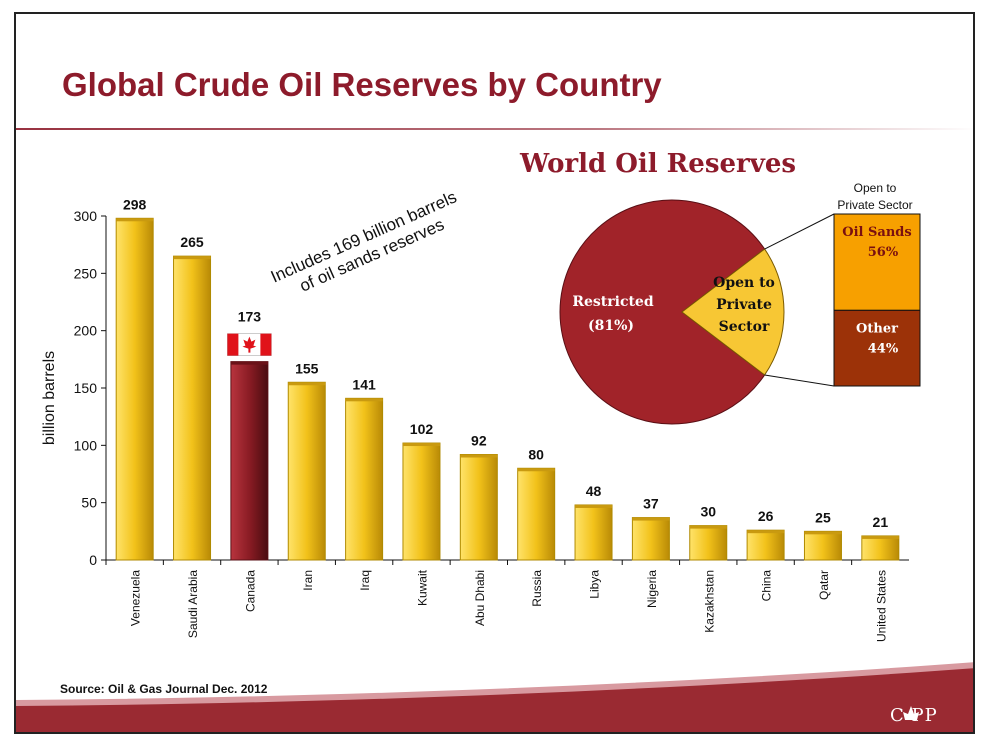 The width and height of the screenshot is (989, 750). I want to click on breakdown-value: 56%, so click(883, 252).